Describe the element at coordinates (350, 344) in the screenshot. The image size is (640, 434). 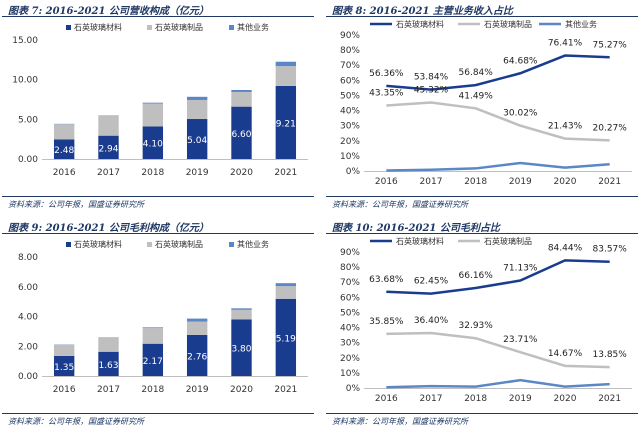
I see `y-tick-label: 30%` at that location.